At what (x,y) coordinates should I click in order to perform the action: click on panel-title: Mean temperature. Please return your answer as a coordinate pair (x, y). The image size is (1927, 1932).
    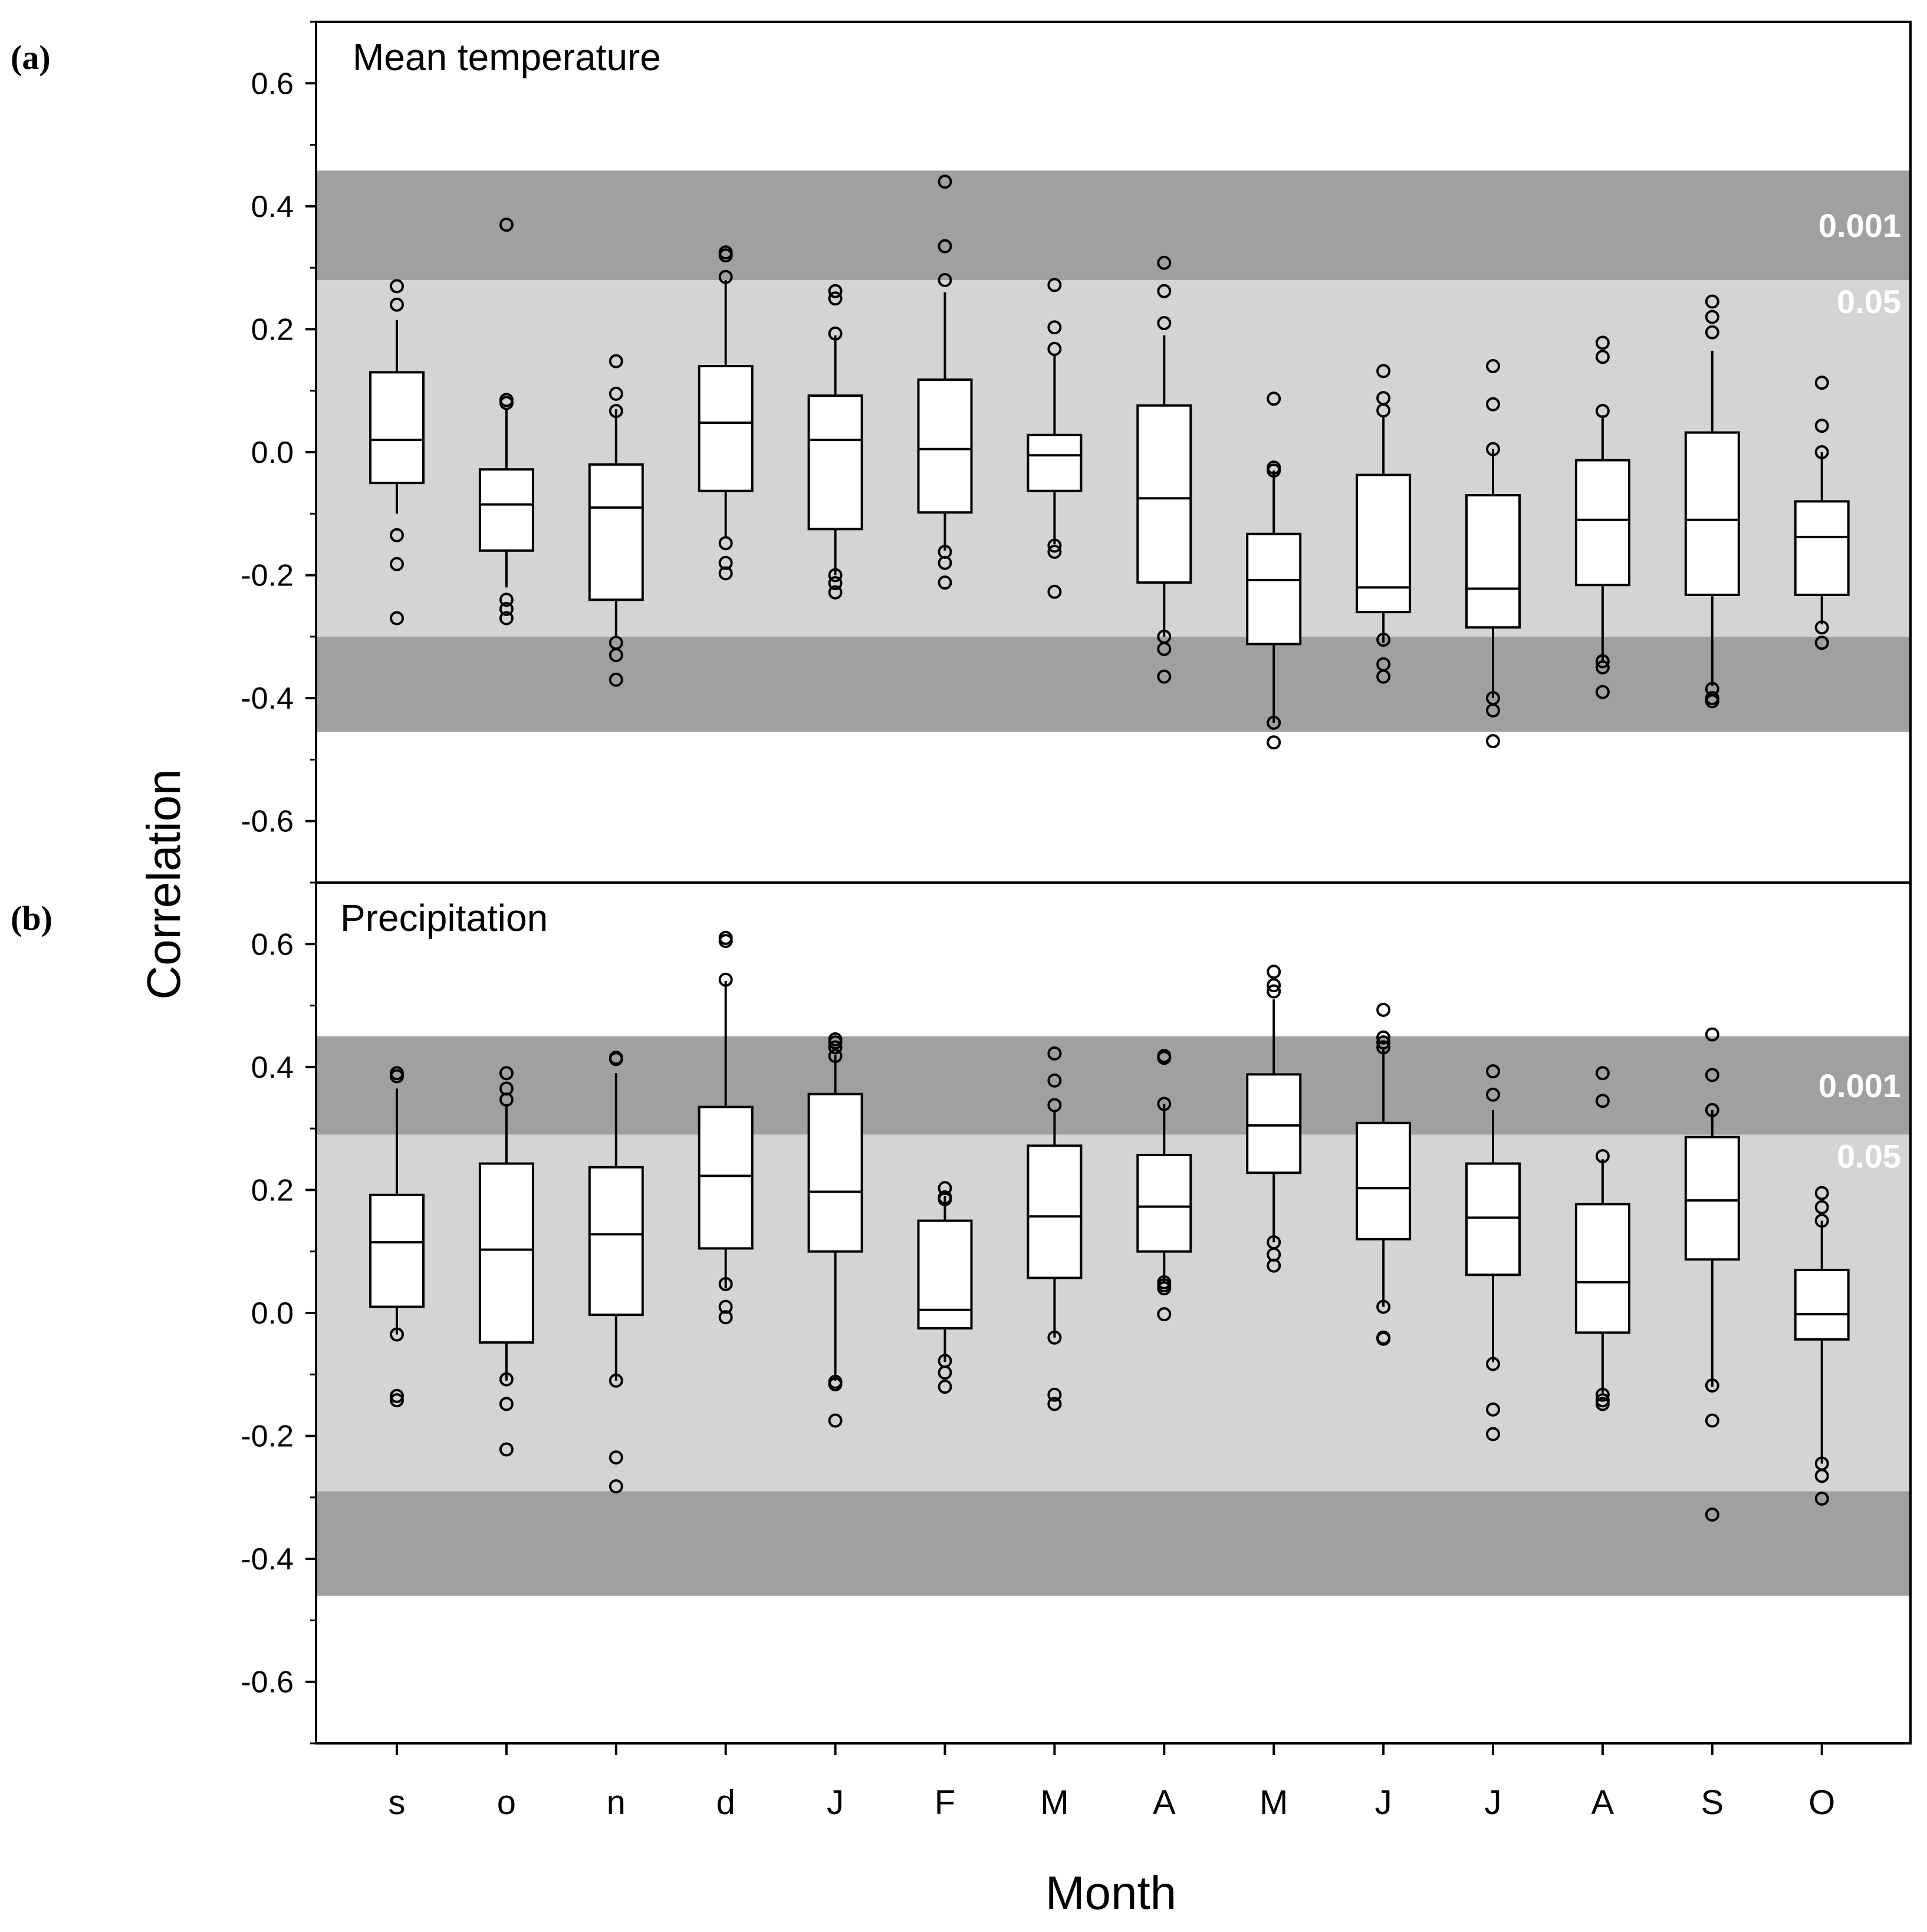
    Looking at the image, I should click on (507, 57).